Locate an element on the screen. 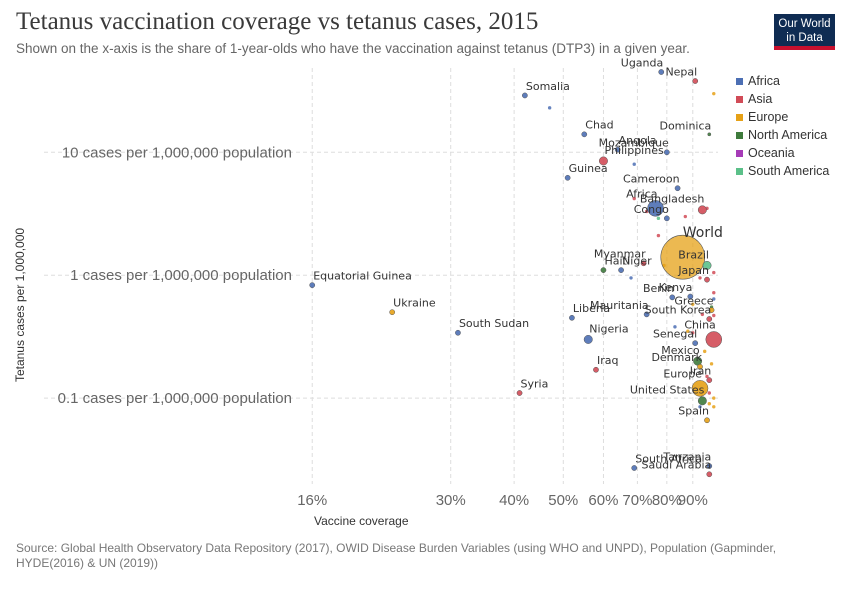 The width and height of the screenshot is (850, 600). data-point-japan is located at coordinates (707, 279).